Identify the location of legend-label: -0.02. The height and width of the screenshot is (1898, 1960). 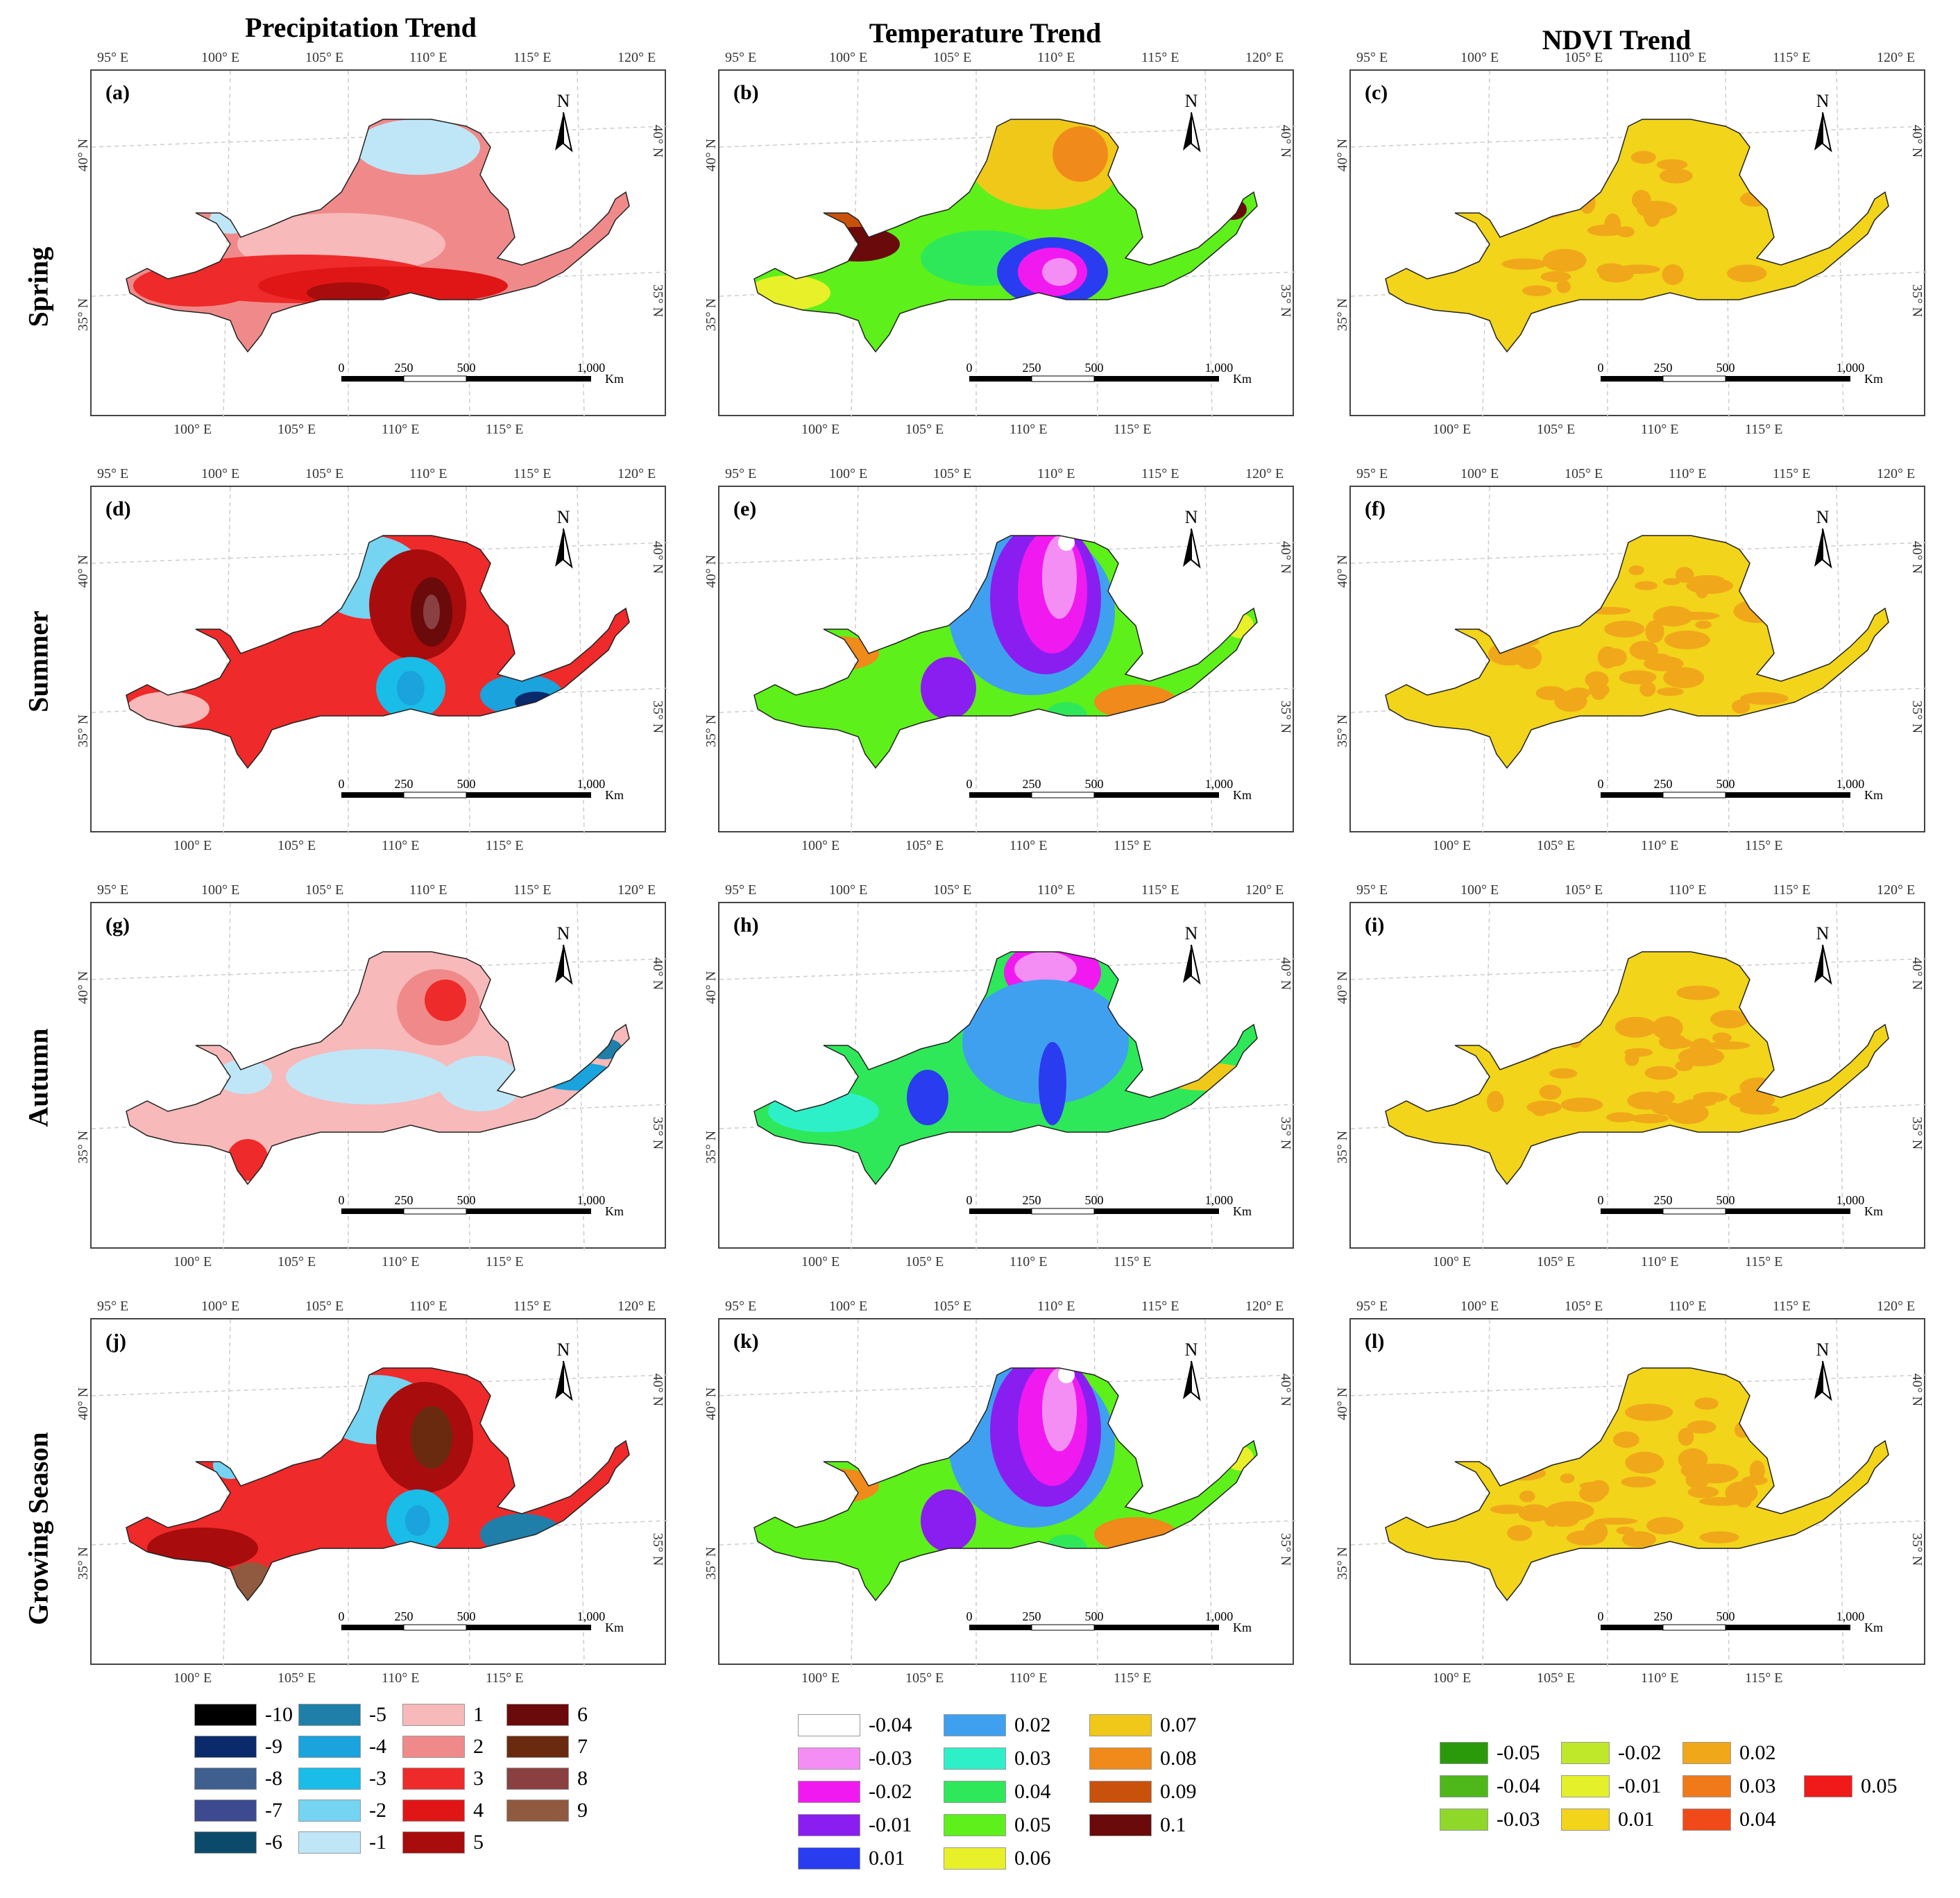
(1640, 1752).